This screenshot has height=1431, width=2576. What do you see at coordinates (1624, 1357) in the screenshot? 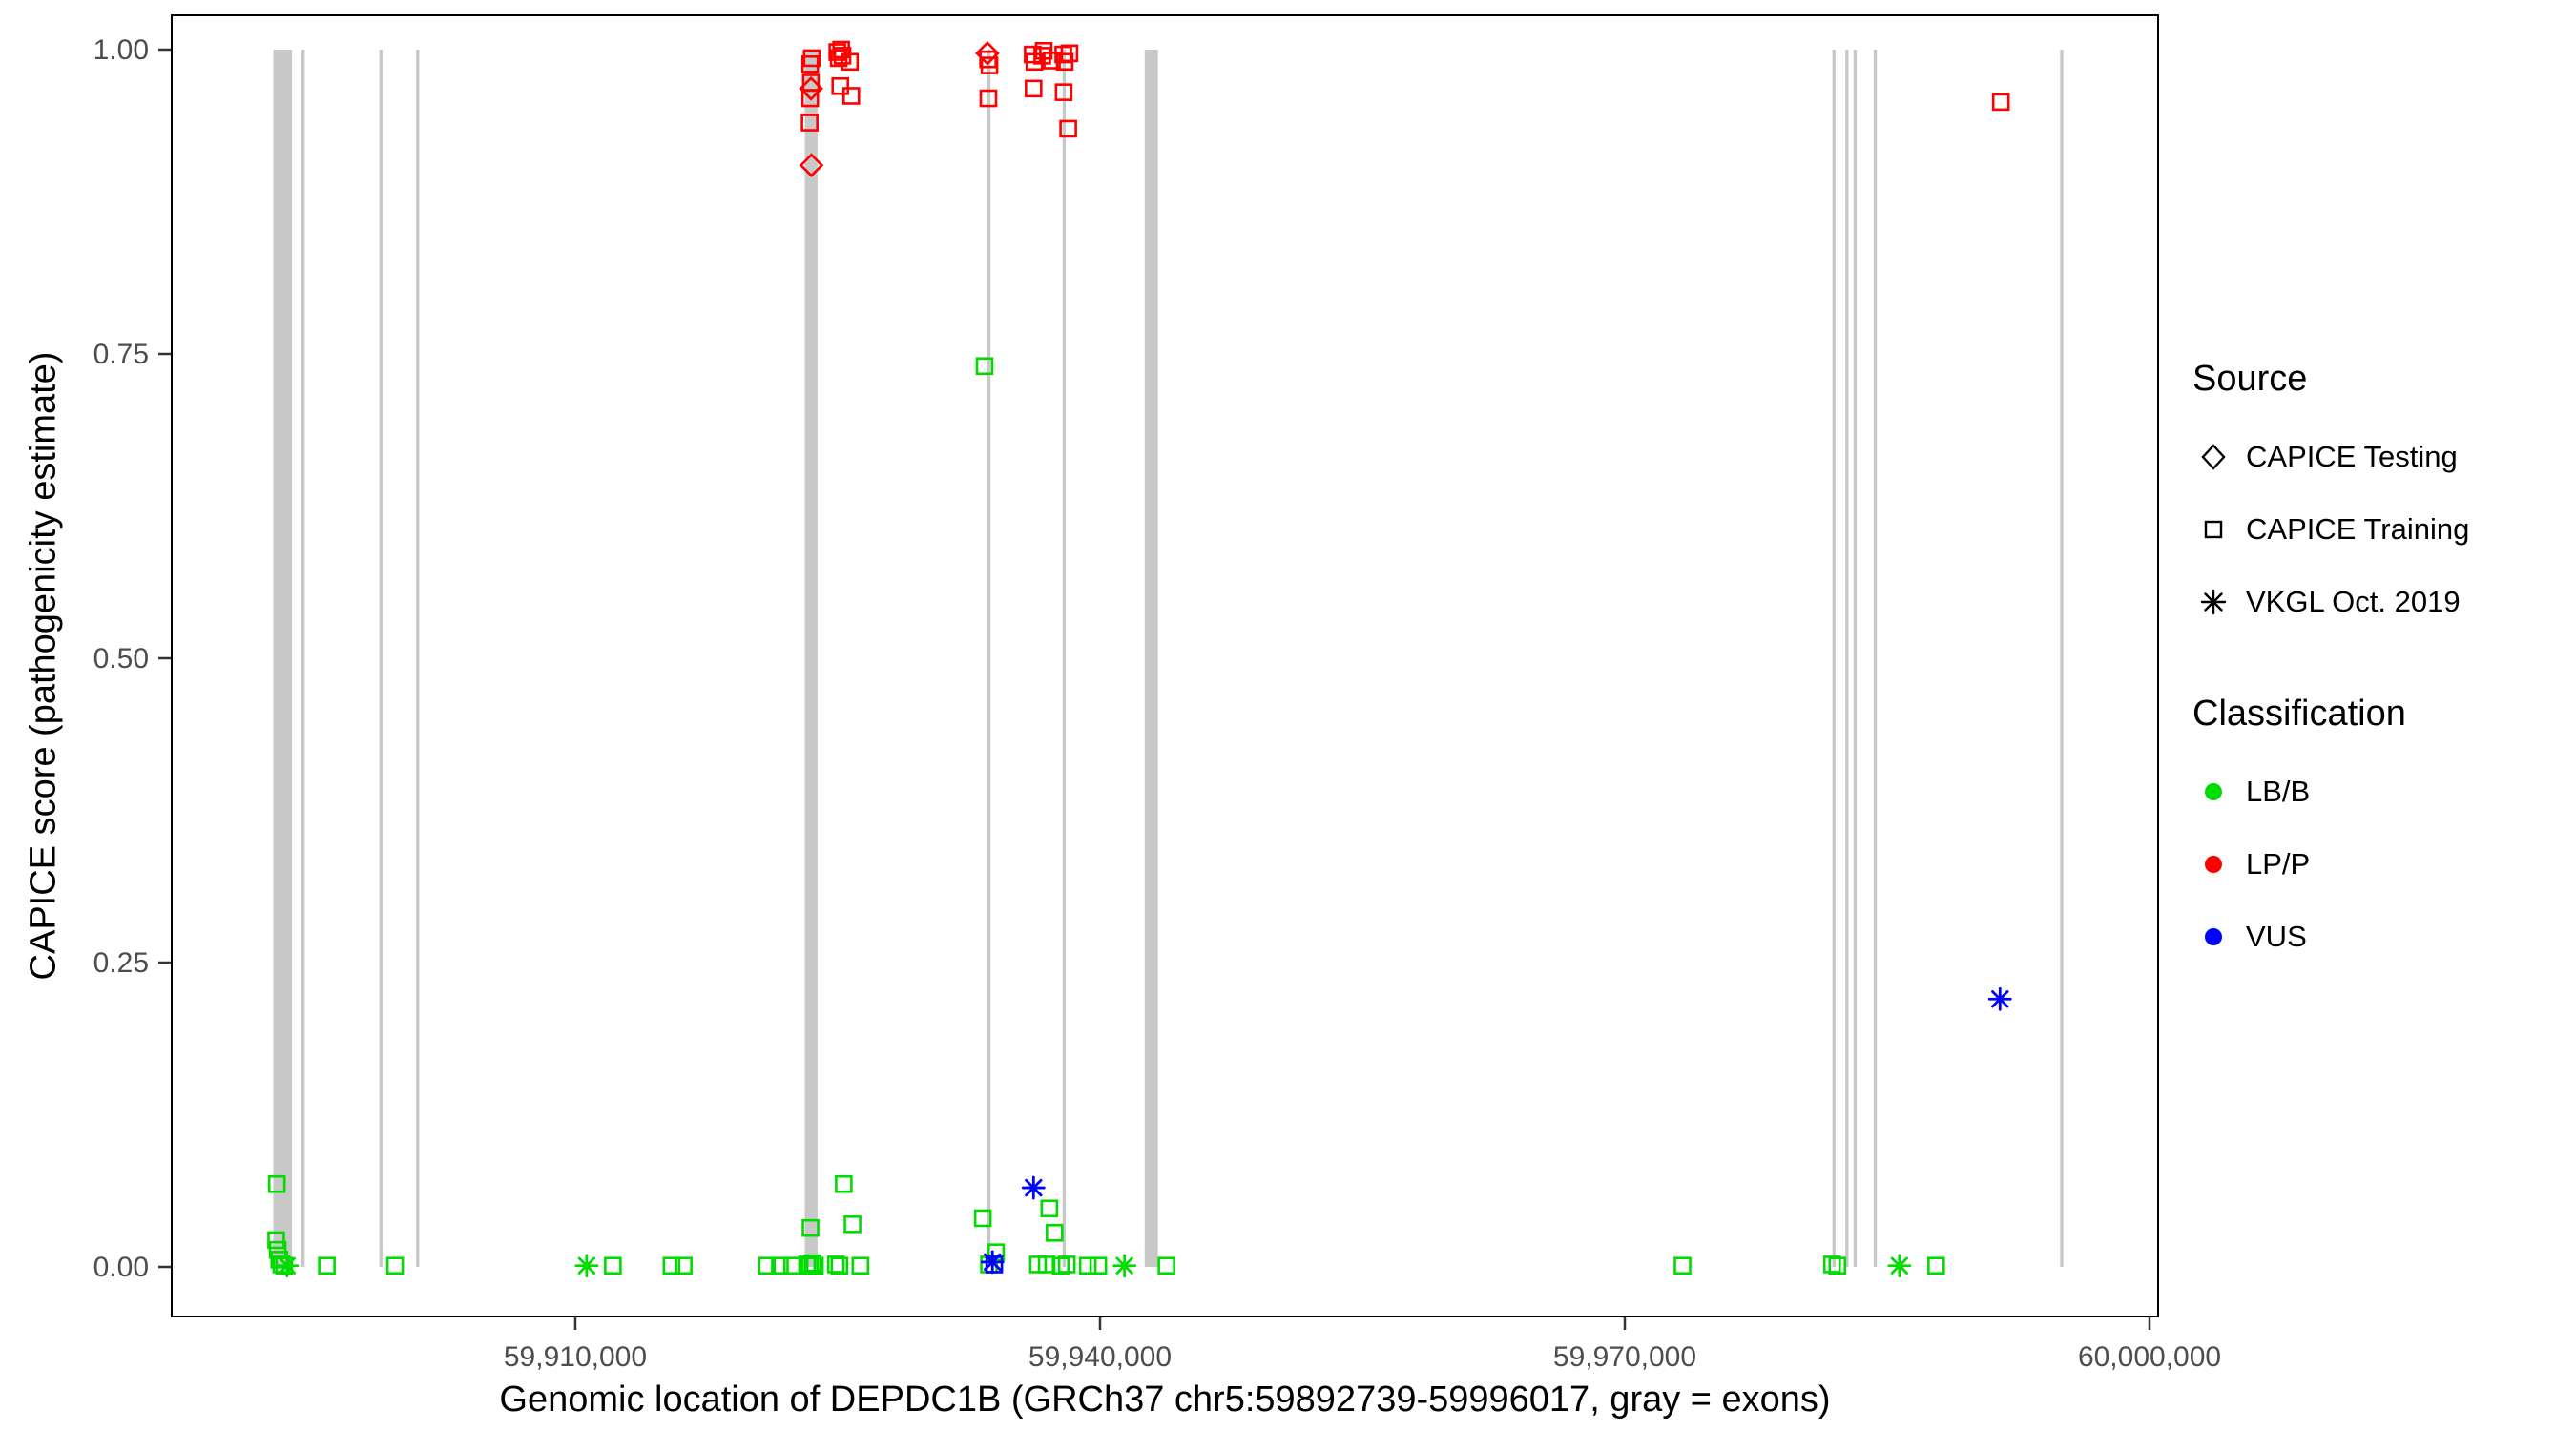
I see `x-tick-label: 59,970,000` at bounding box center [1624, 1357].